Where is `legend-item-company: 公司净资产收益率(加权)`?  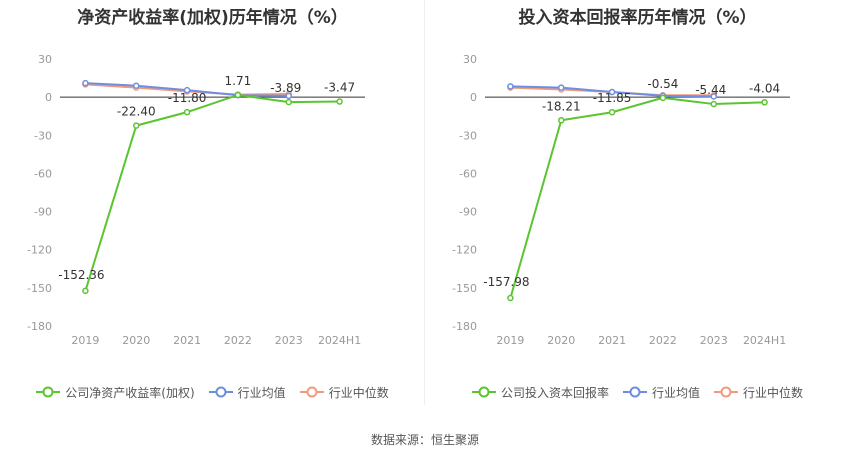
legend-item-company: 公司净资产收益率(加权) is located at coordinates (115, 392).